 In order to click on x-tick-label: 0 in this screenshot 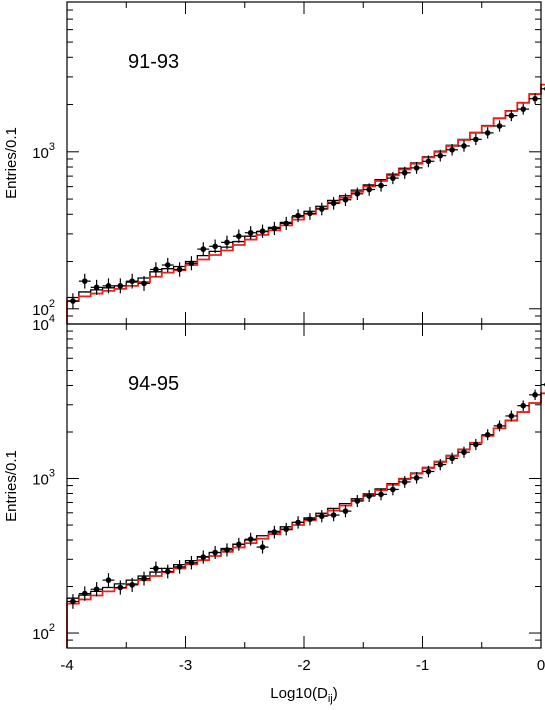, I will do `click(541, 665)`.